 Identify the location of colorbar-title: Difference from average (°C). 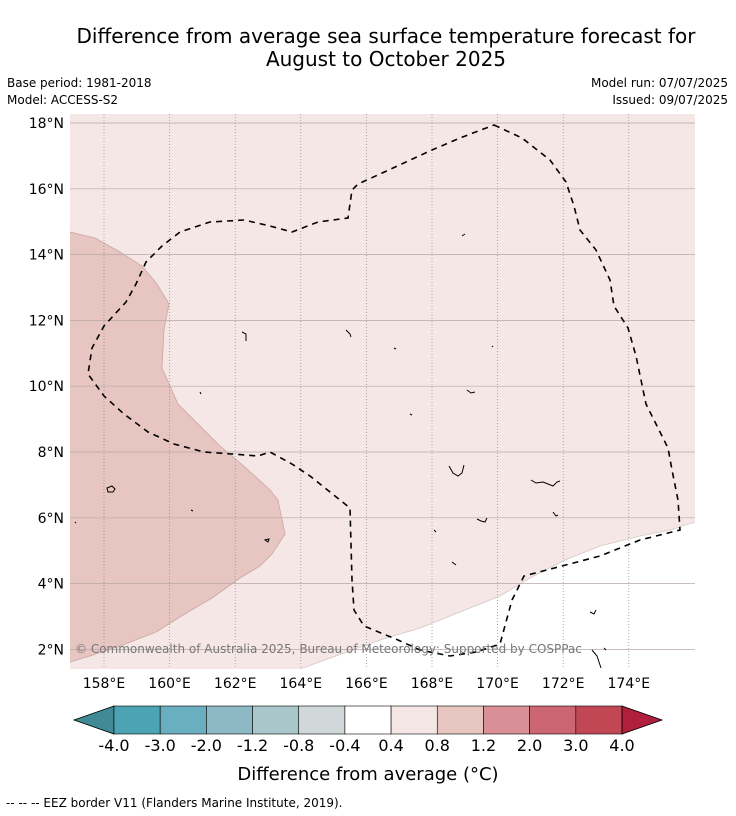
(367, 774).